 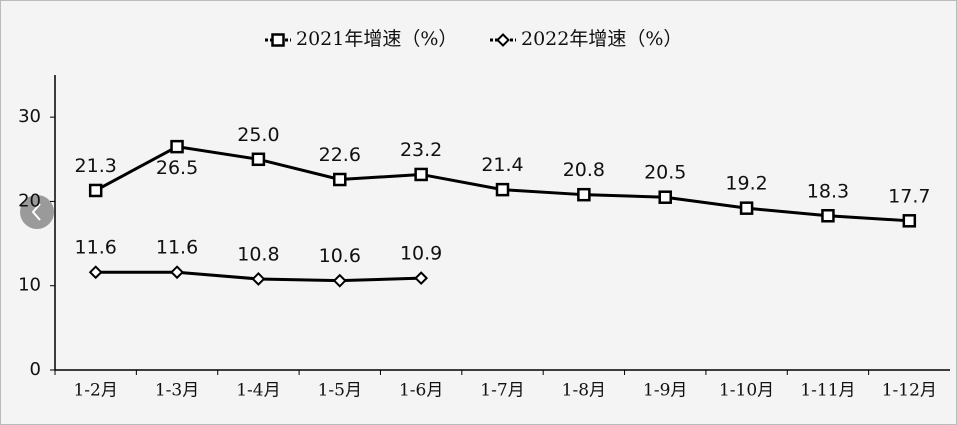 What do you see at coordinates (96, 166) in the screenshot?
I see `data-label: 21.3` at bounding box center [96, 166].